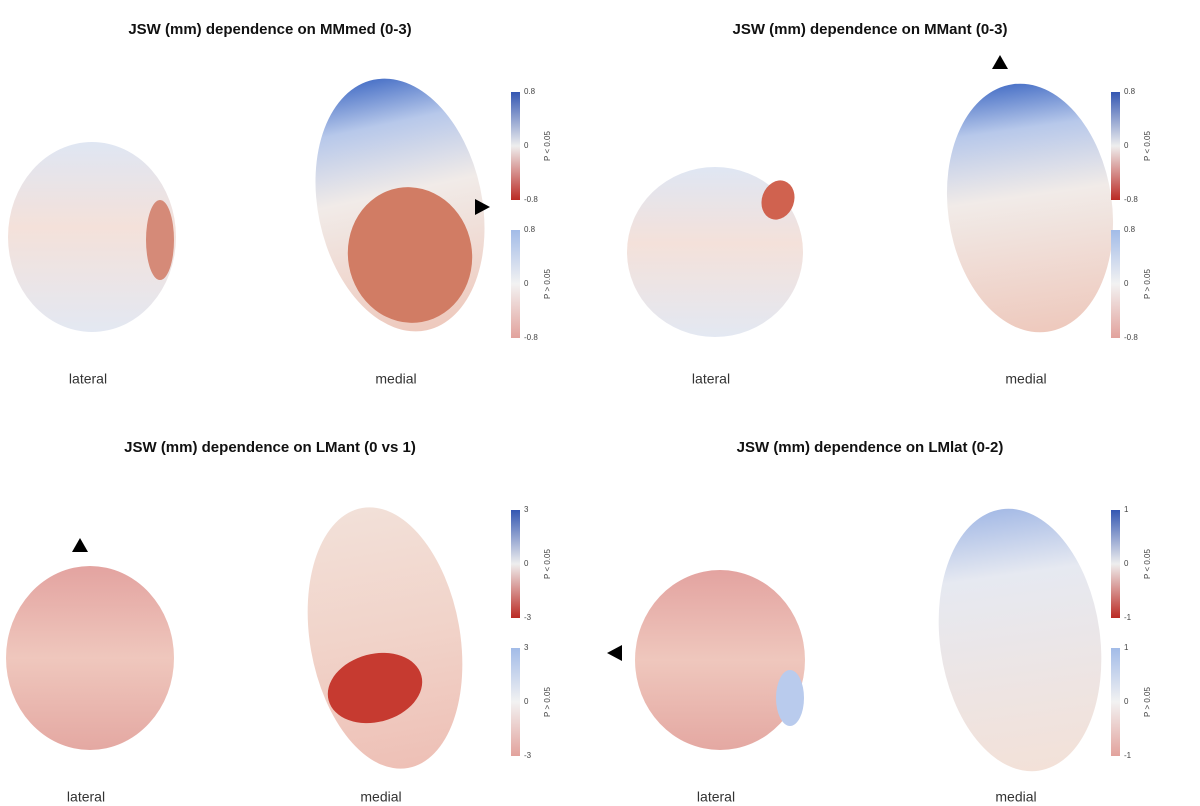 The height and width of the screenshot is (806, 1200). Describe the element at coordinates (269, 29) in the screenshot. I see `panel-title: JSW (mm) dependence on MMmed (0-3)` at that location.